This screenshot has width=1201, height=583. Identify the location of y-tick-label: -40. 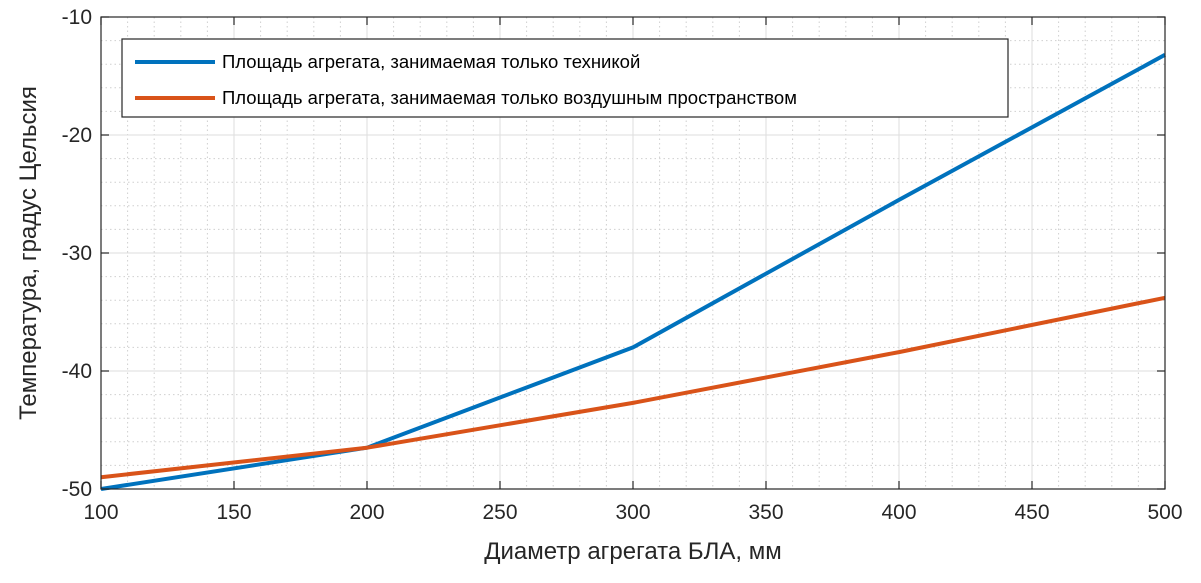
(77, 371).